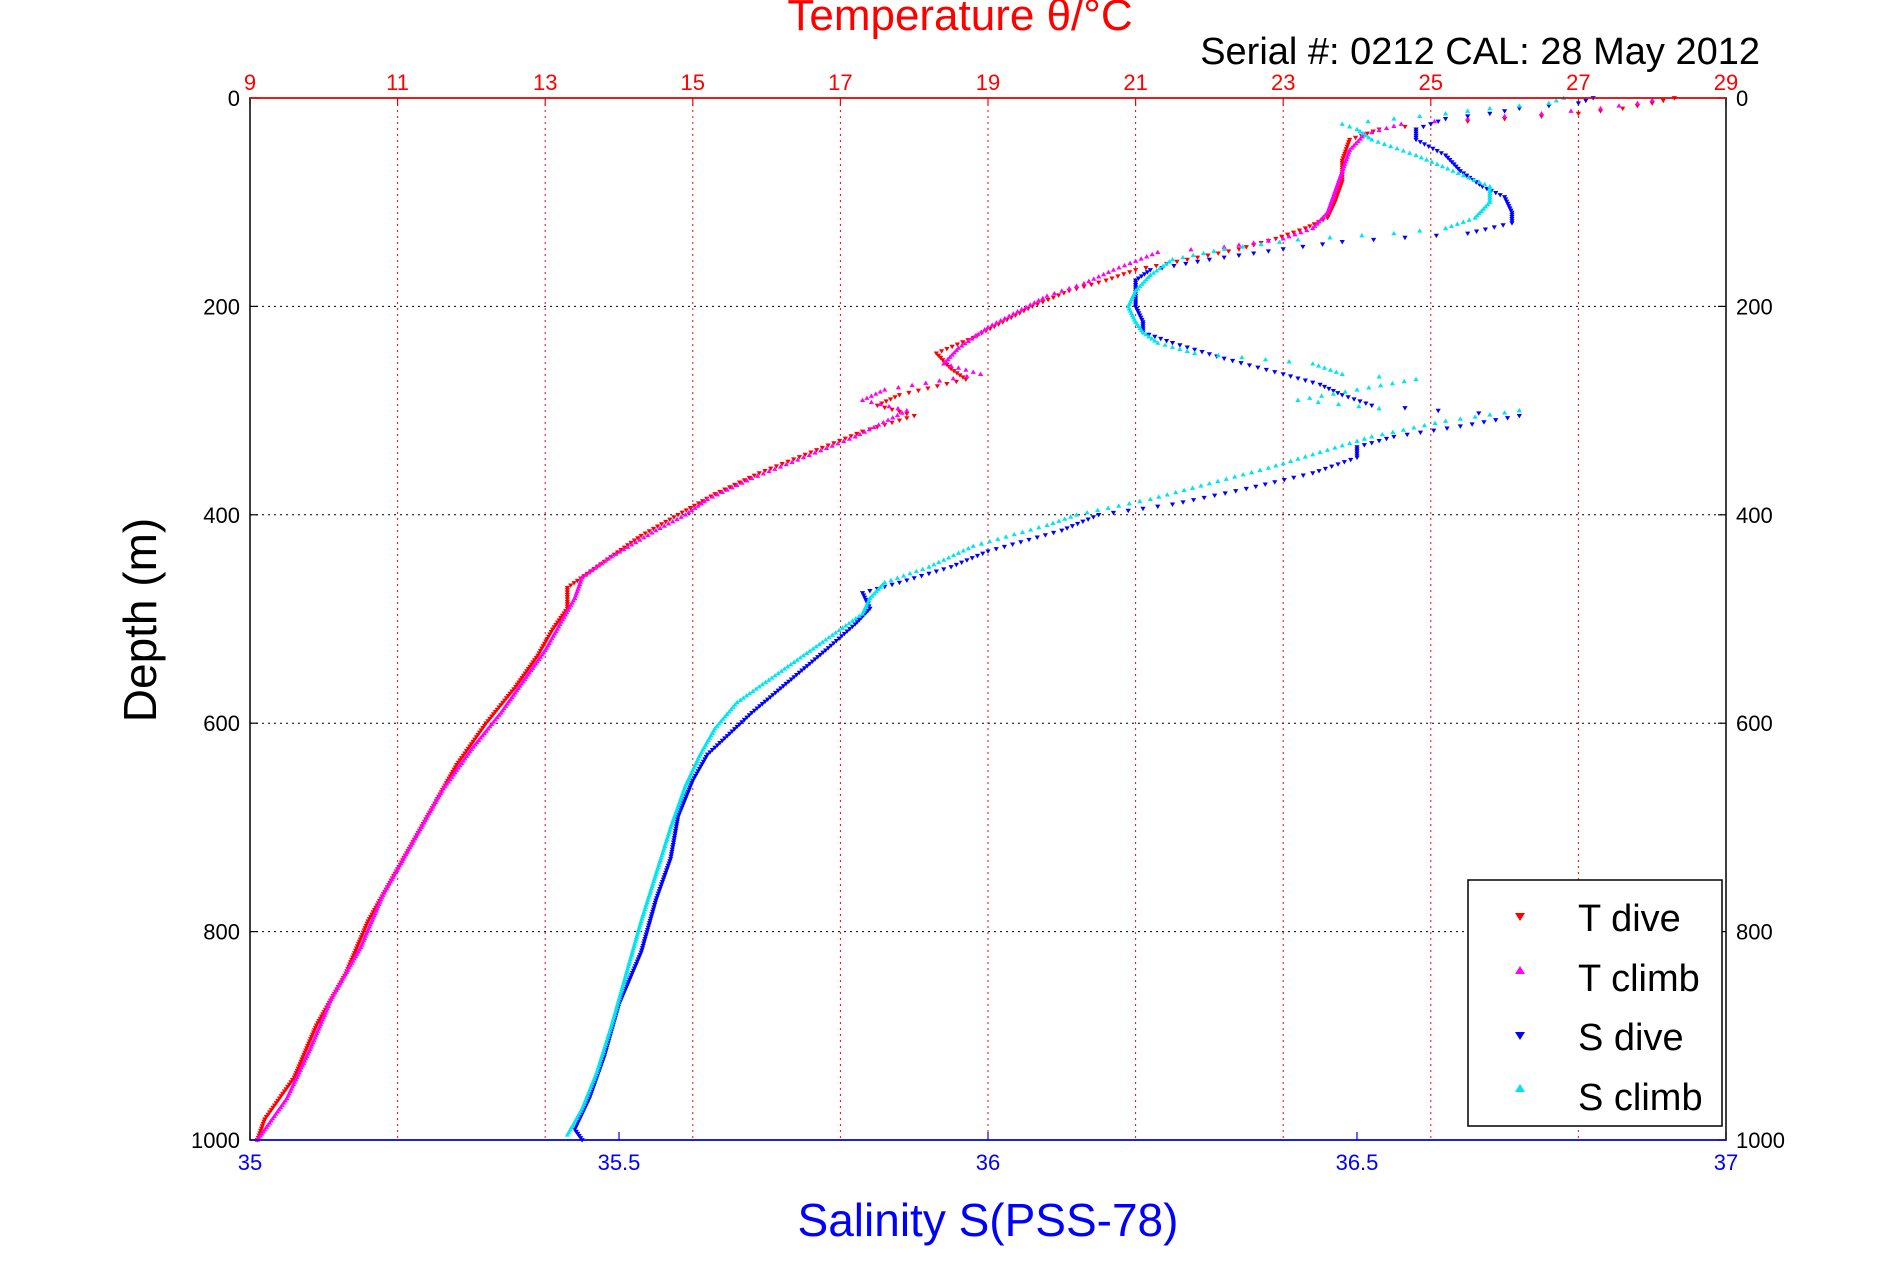 The height and width of the screenshot is (1262, 1891). What do you see at coordinates (1726, 82) in the screenshot?
I see `x-top-tick-label: 29` at bounding box center [1726, 82].